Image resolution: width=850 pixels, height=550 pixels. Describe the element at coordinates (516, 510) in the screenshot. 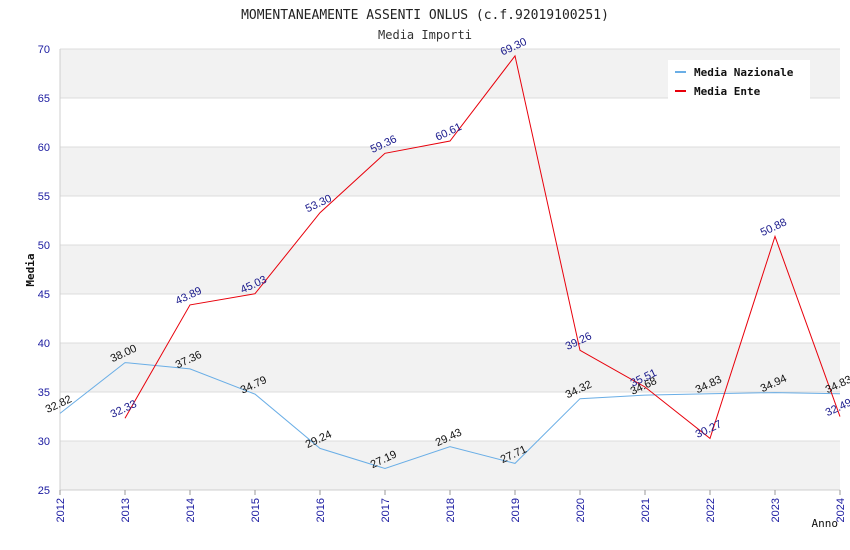

I see `x-tick-label: 2019` at that location.